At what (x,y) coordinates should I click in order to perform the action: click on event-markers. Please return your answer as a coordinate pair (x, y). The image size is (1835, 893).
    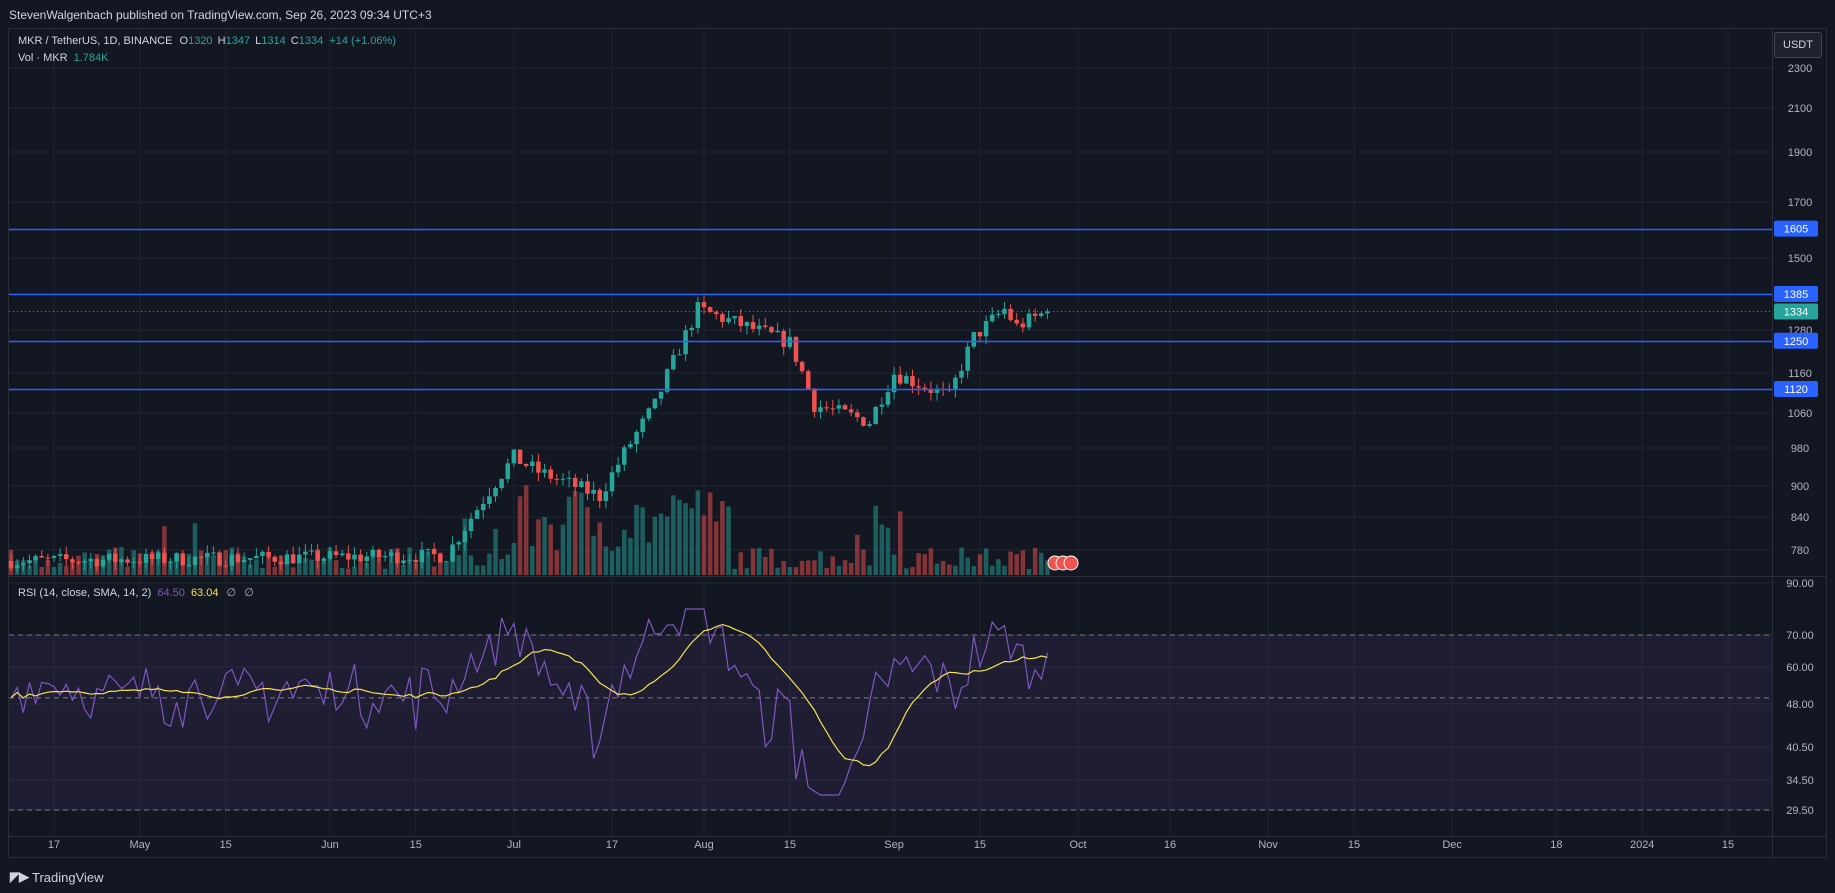
    Looking at the image, I should click on (1063, 563).